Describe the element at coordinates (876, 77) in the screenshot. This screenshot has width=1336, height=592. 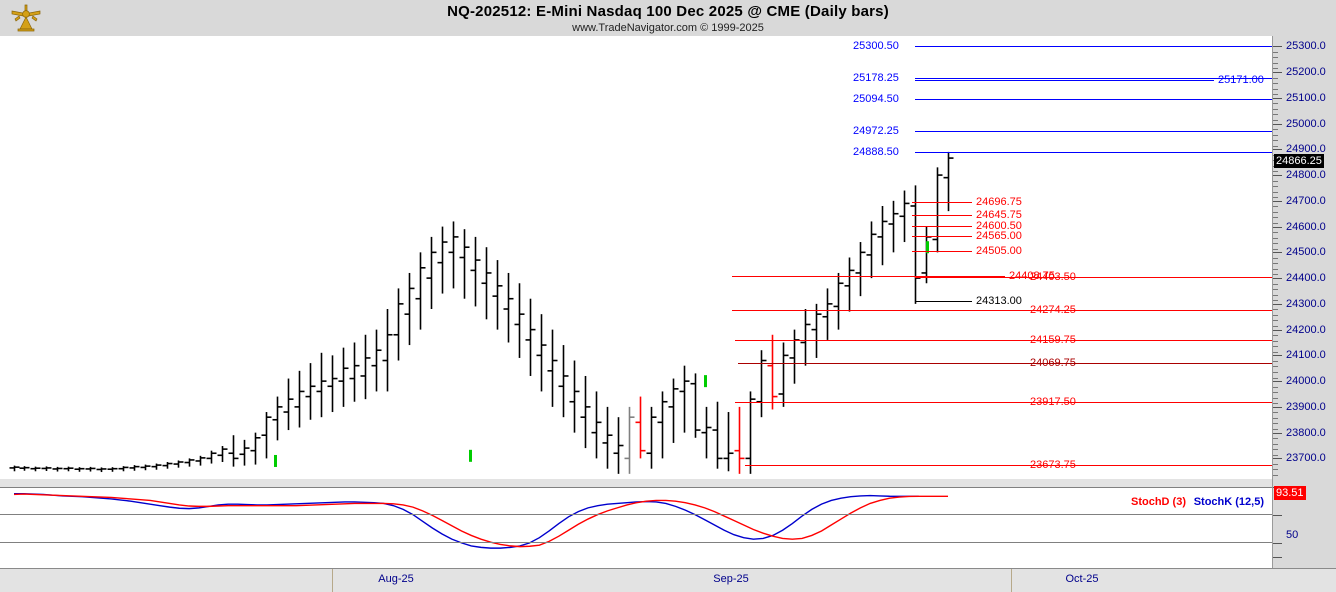
I see `level-label: 25178.25` at that location.